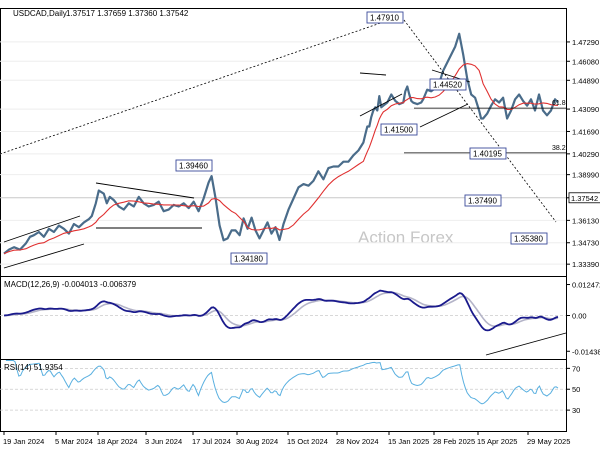 The image size is (600, 455). Describe the element at coordinates (585, 61) in the screenshot. I see `price-tick-label: 1.46080` at that location.